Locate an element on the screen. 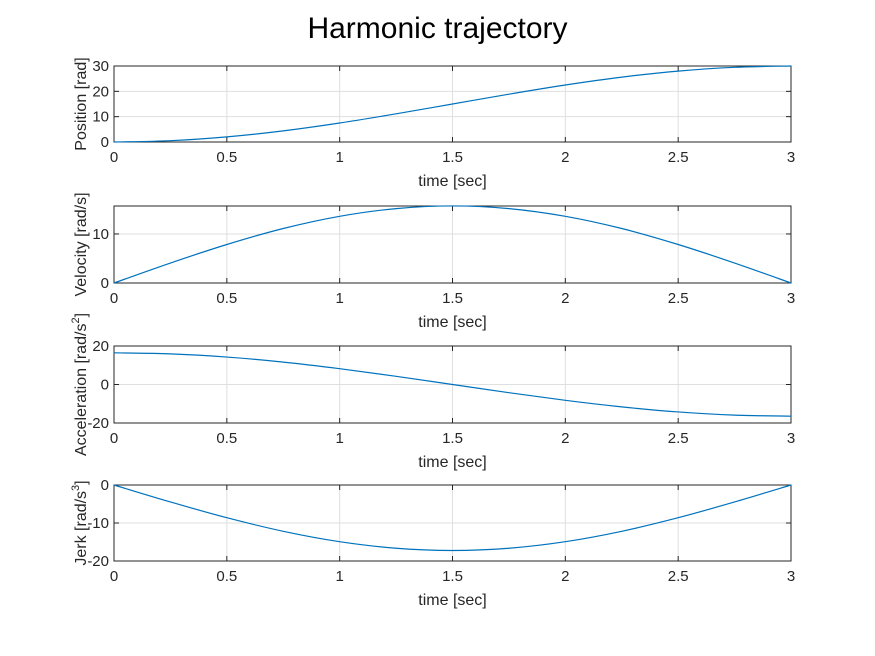 The width and height of the screenshot is (875, 656). y-axis-label-text: Jerk [rad/s is located at coordinates (81, 528).